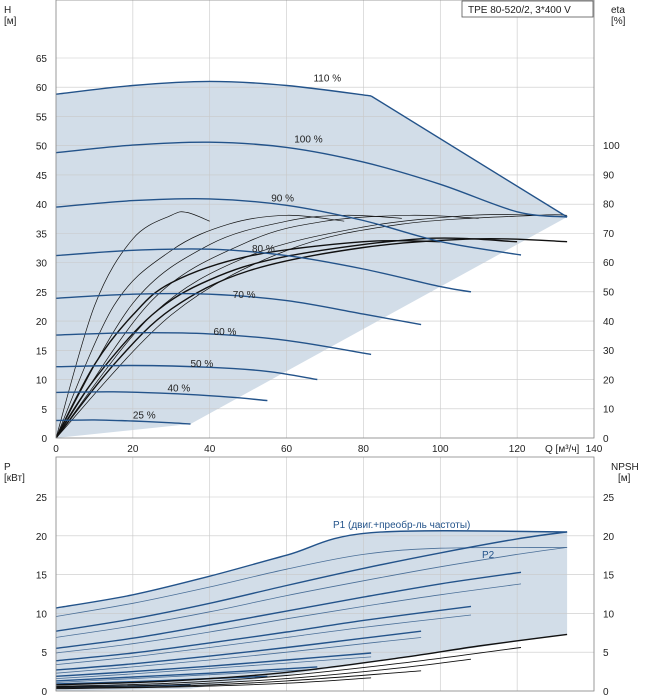 Image resolution: width=658 pixels, height=700 pixels. What do you see at coordinates (609, 576) in the screenshot?
I see `npsh-tick-label: 15` at bounding box center [609, 576].